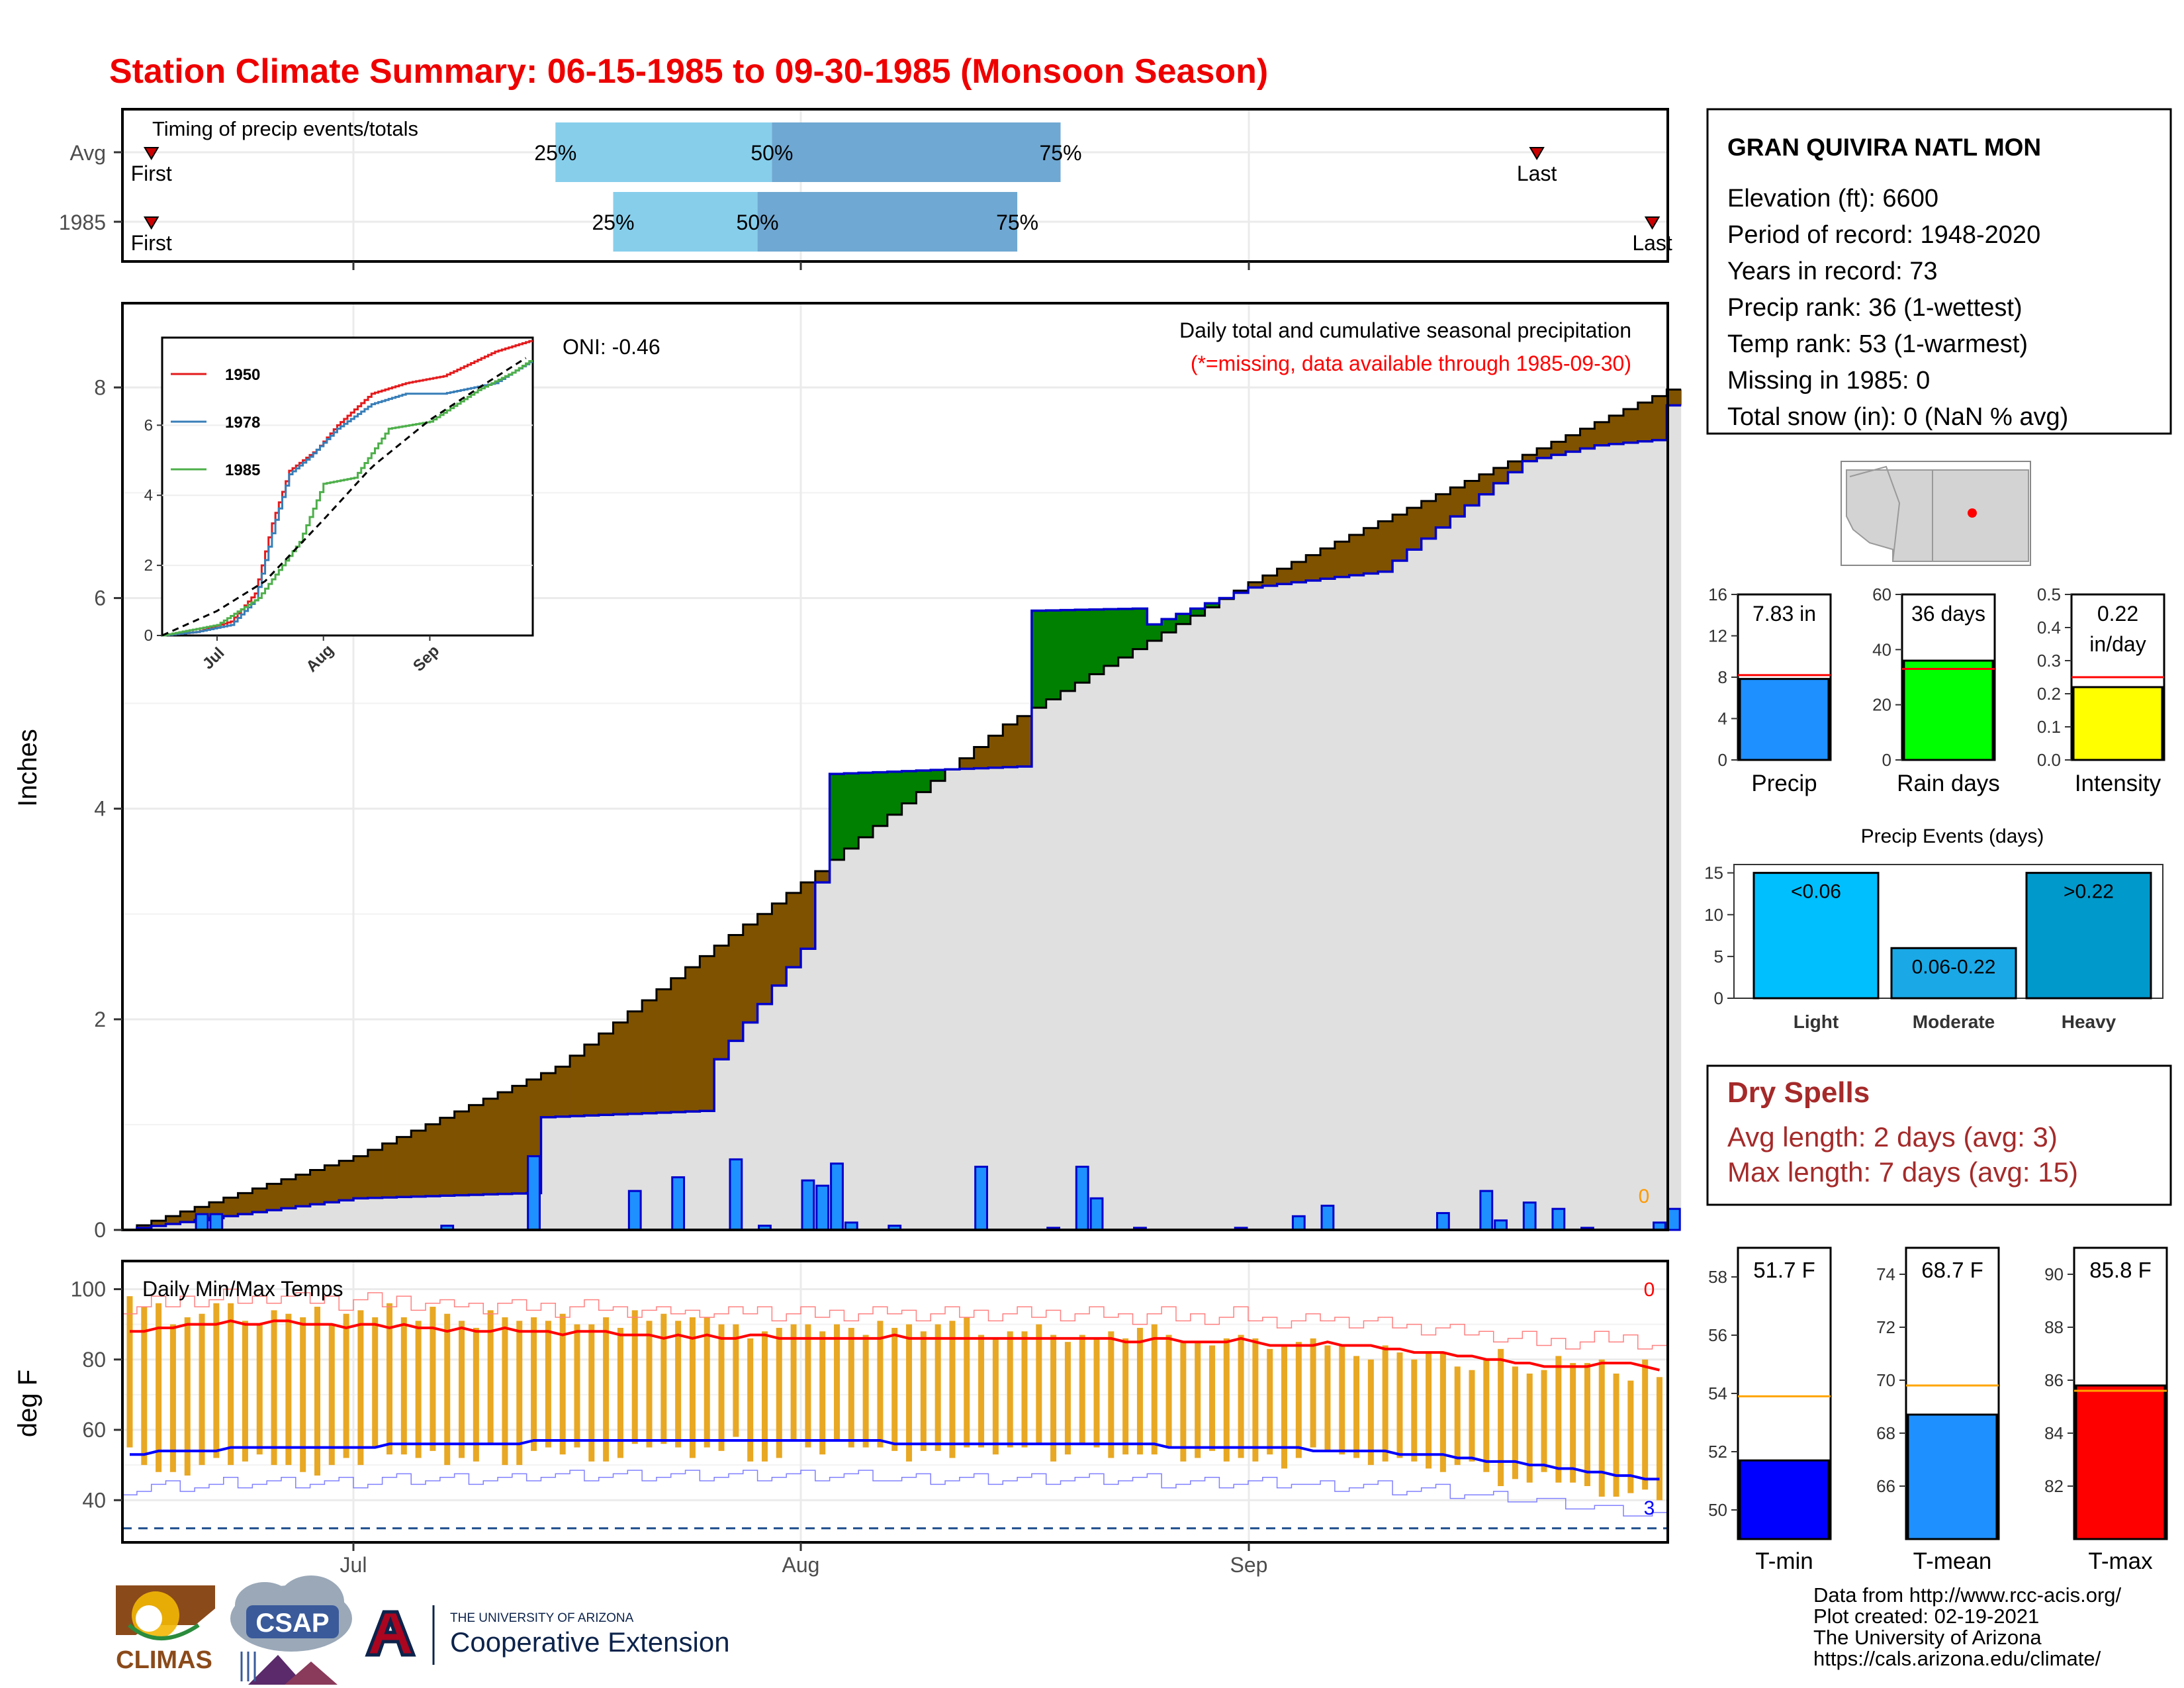 The height and width of the screenshot is (1688, 2184). Describe the element at coordinates (1249, 1565) in the screenshot. I see `x-tick-label: Sep` at that location.